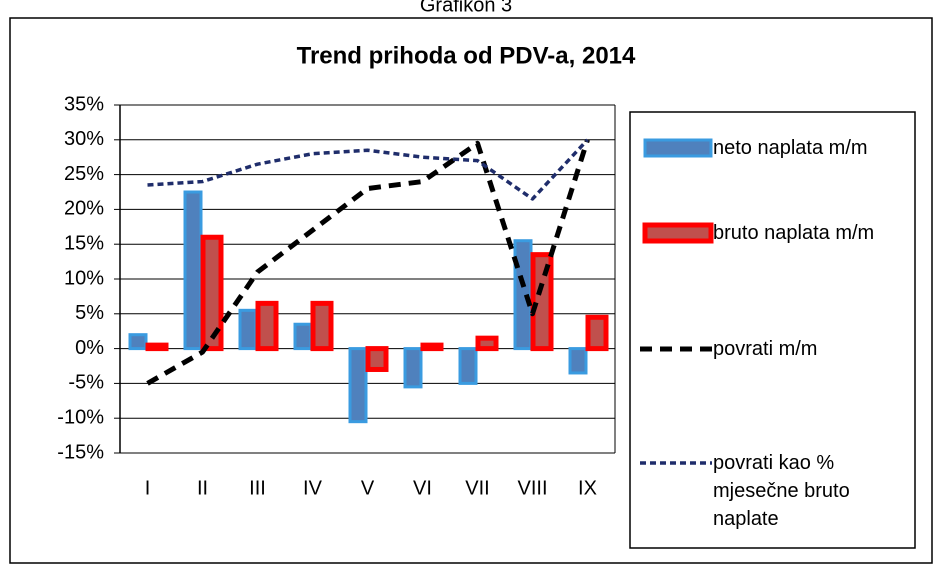  I want to click on legend-entry: povrati kao % mjesečne bruto naplate, so click(781, 491).